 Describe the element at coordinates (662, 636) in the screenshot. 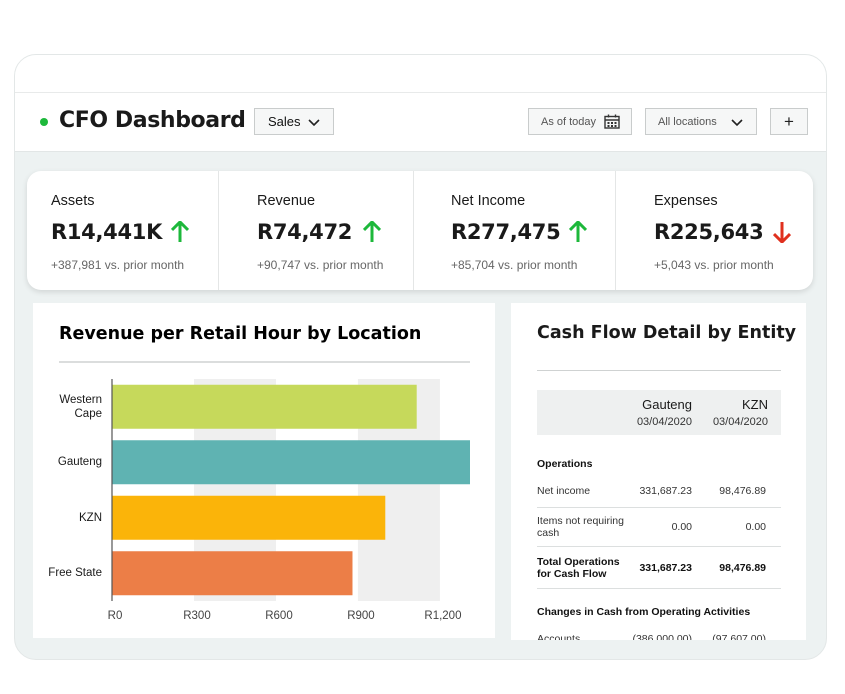

I see `cell-value: (386,000.00)` at that location.